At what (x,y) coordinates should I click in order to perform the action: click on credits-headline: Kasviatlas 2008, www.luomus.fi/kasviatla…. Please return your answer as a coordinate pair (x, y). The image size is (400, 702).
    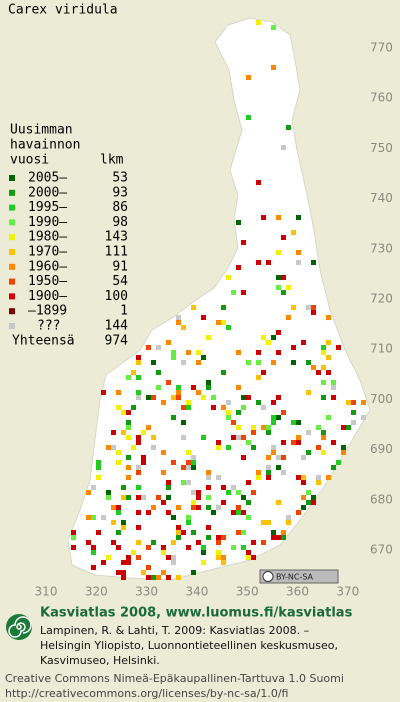
    Looking at the image, I should click on (196, 613).